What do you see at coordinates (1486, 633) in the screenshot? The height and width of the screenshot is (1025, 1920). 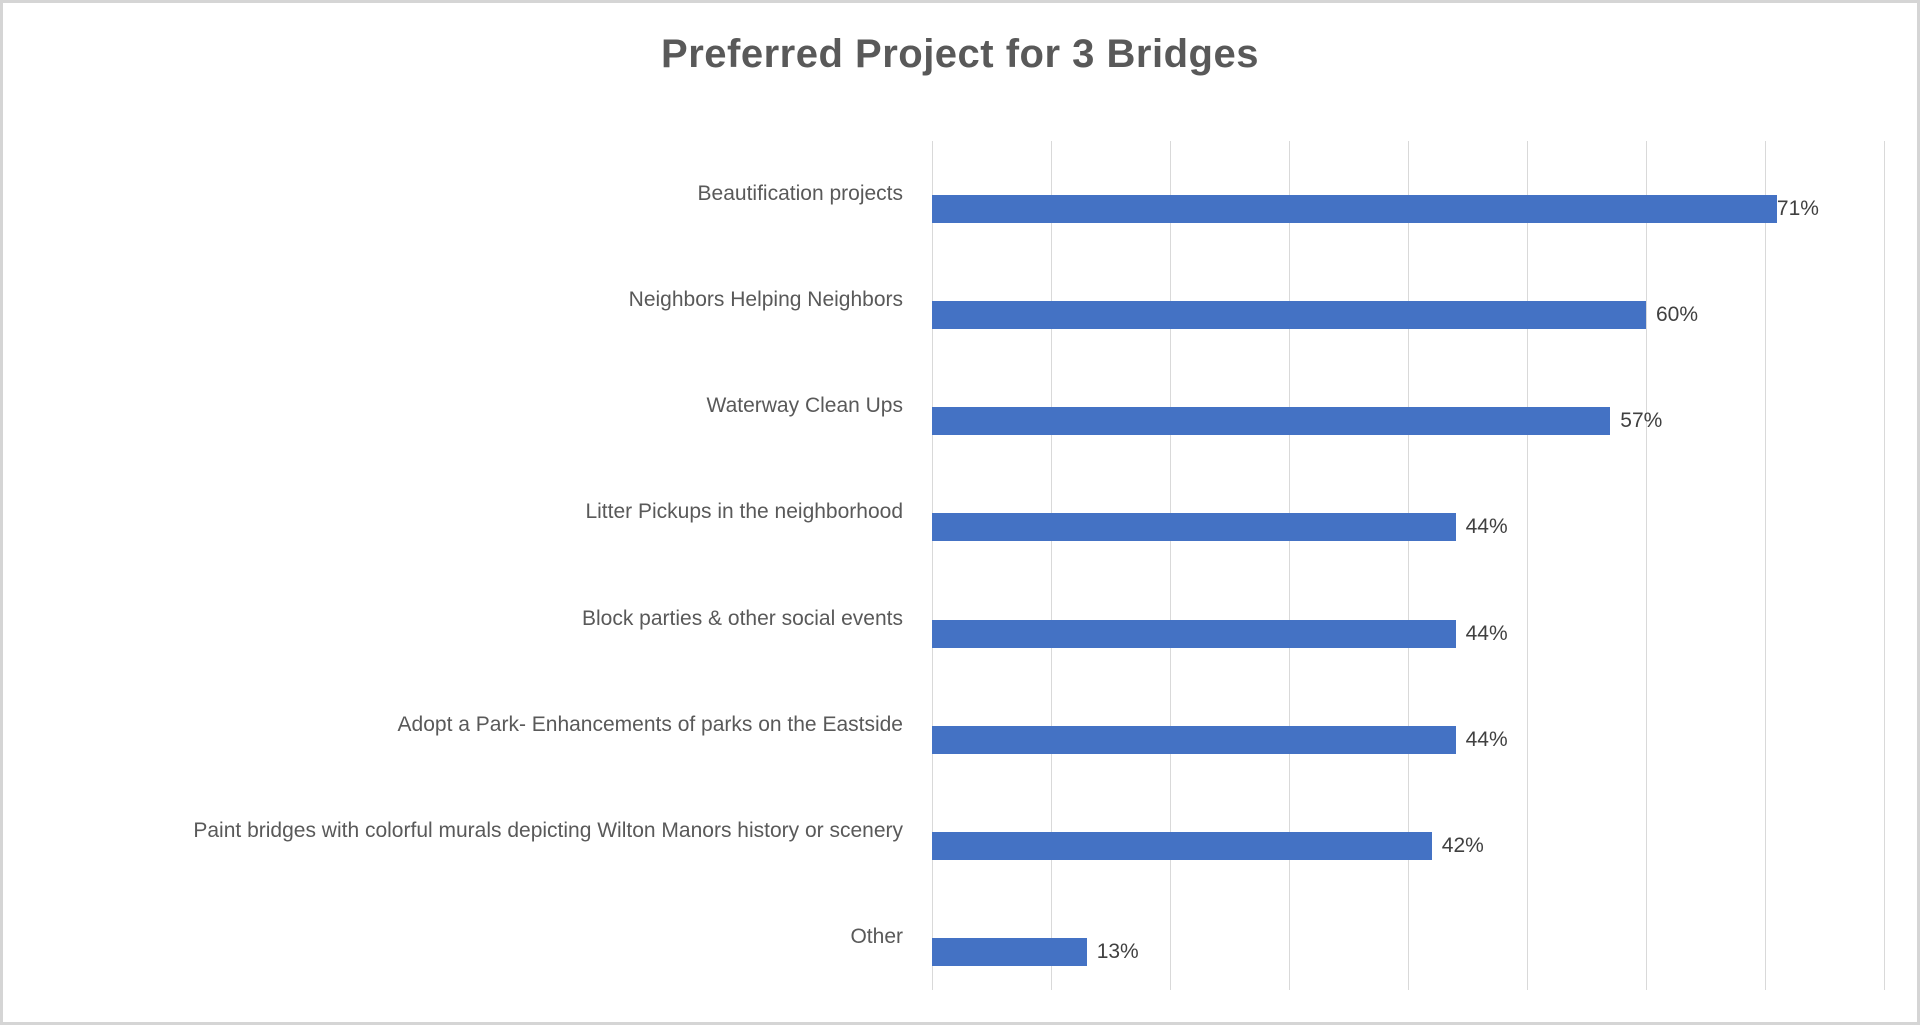 I see `value-label-5: 44%` at bounding box center [1486, 633].